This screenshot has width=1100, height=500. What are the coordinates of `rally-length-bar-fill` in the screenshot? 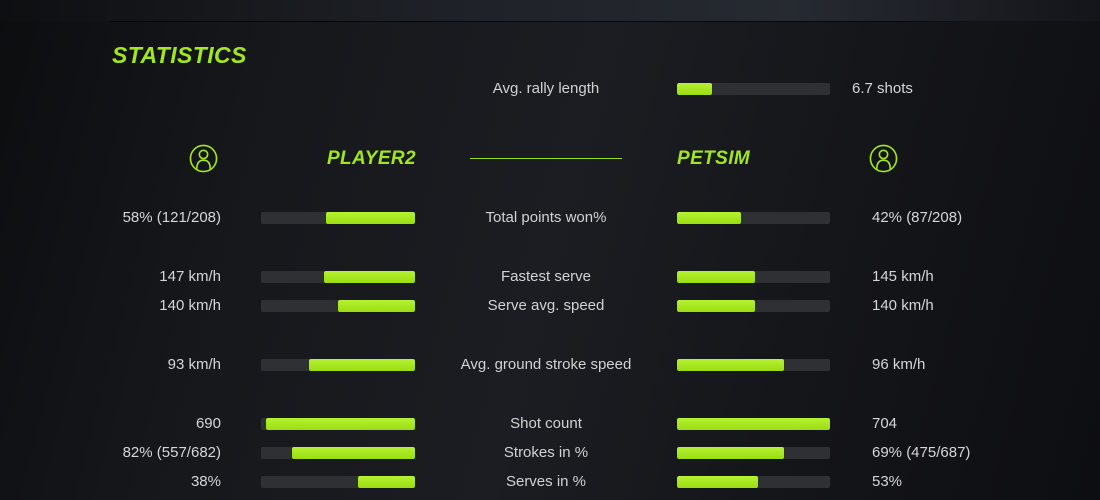 It's located at (695, 89).